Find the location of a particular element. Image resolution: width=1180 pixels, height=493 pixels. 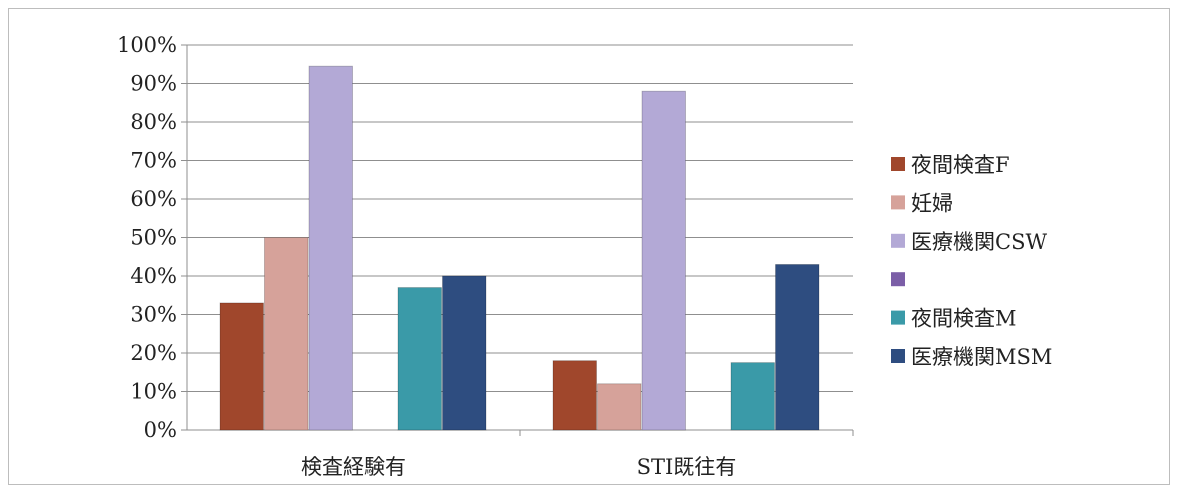

y-tick-label: 100% is located at coordinates (147, 45).